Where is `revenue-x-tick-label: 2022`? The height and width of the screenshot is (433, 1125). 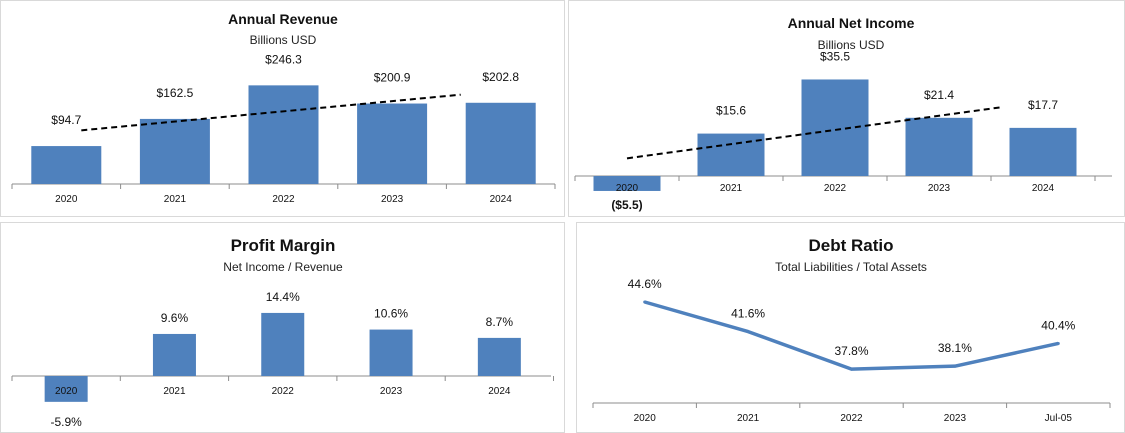 revenue-x-tick-label: 2022 is located at coordinates (283, 199).